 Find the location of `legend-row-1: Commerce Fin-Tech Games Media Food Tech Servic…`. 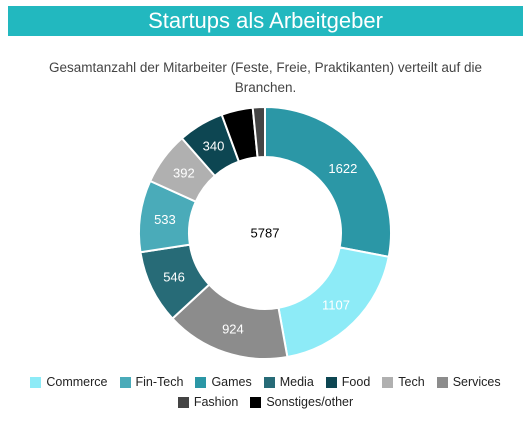

legend-row-1: Commerce Fin-Tech Games Media Food Tech Servic… is located at coordinates (265, 382).